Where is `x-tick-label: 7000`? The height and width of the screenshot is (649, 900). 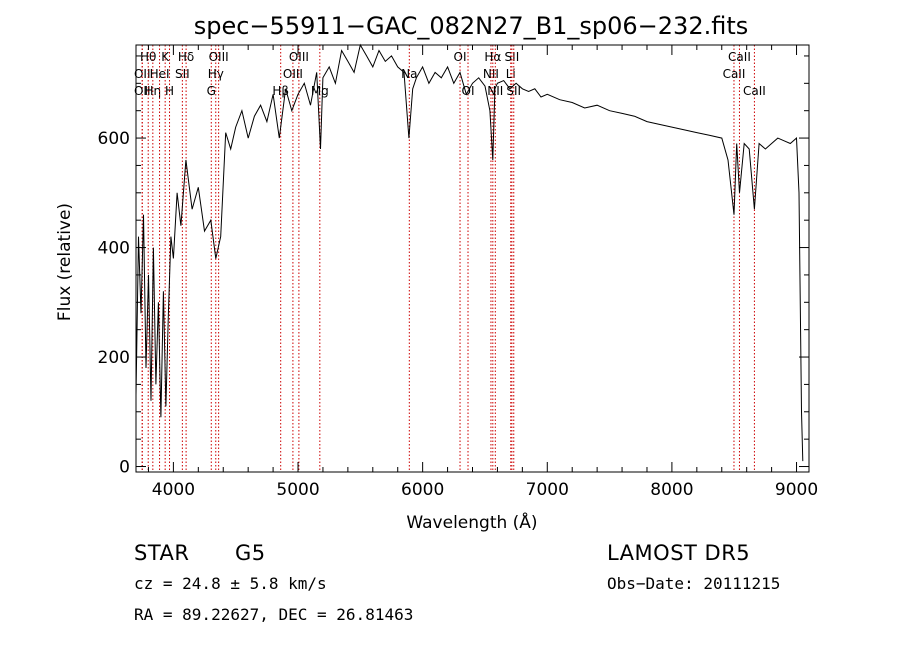 x-tick-label: 7000 is located at coordinates (547, 490).